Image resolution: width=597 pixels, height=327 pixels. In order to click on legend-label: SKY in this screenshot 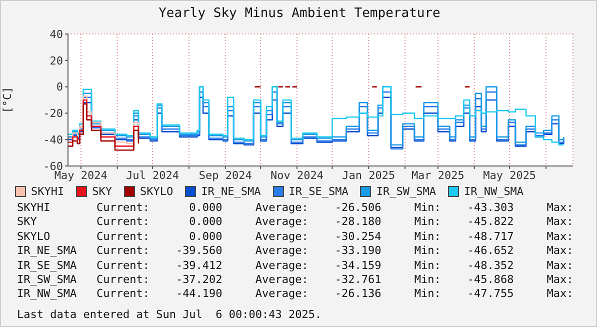, I will do `click(102, 191)`.